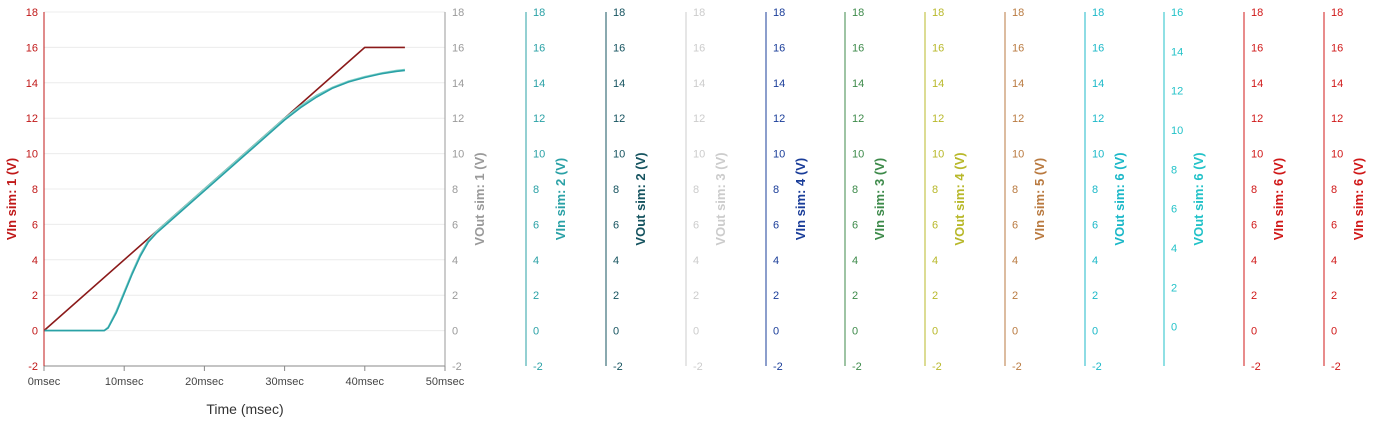 The image size is (1378, 421). I want to click on y-axis: -2 0 2 4 6 8 10 12 14 16 18 VOut sim: 4 (V), so click(945, 190).